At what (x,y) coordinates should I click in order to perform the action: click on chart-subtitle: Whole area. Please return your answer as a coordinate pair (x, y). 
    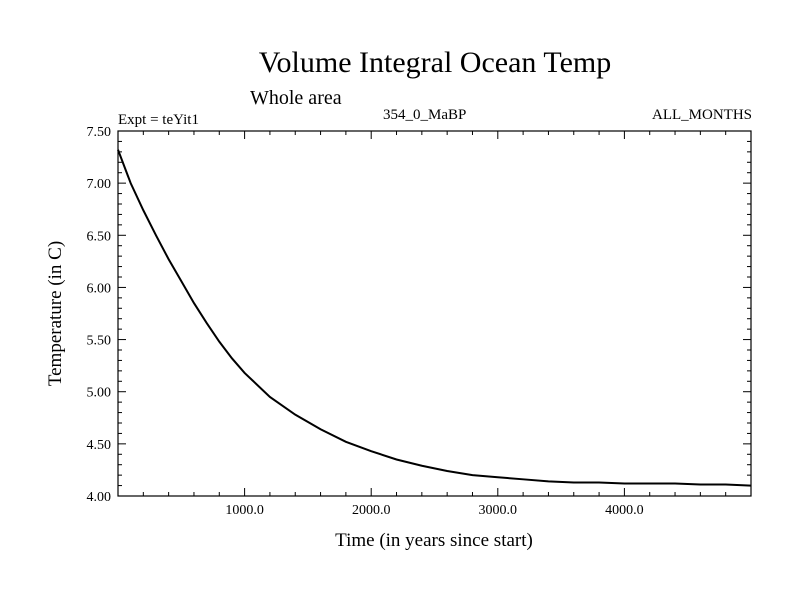
    Looking at the image, I should click on (296, 98).